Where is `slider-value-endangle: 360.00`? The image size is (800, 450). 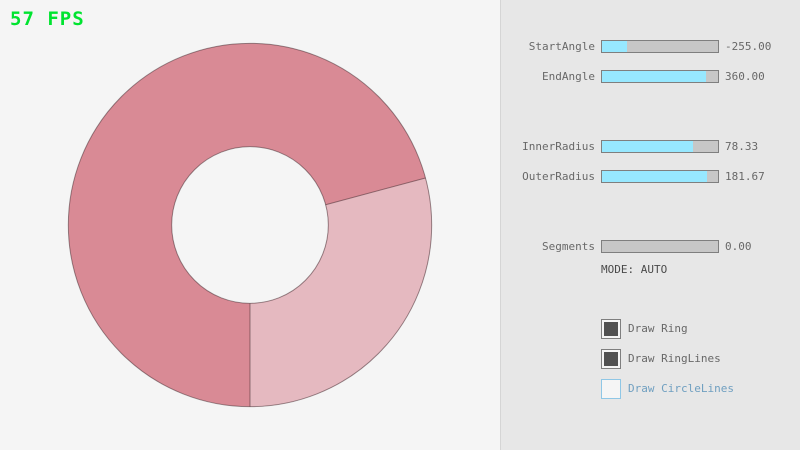 slider-value-endangle: 360.00 is located at coordinates (745, 76).